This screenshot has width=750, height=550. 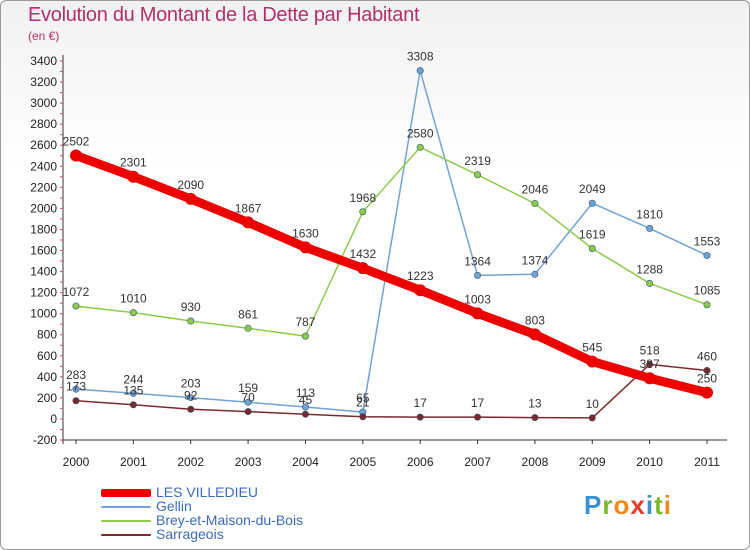 I want to click on data-label: 113, so click(x=305, y=393).